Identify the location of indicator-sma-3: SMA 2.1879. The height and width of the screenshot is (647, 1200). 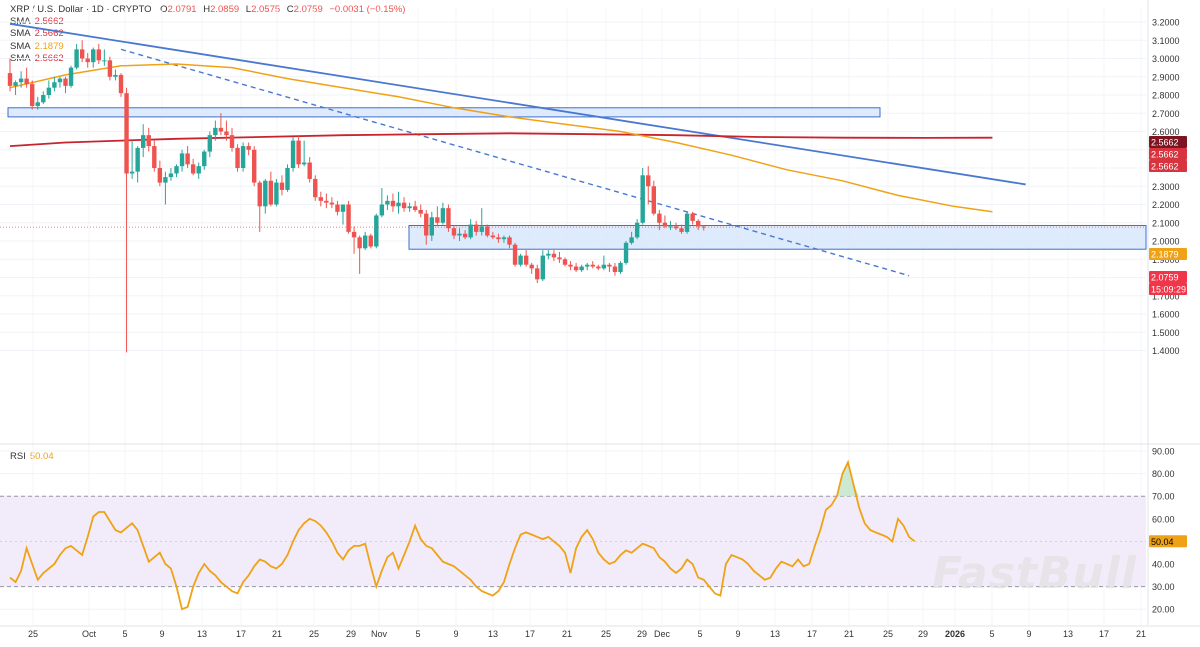
(37, 46).